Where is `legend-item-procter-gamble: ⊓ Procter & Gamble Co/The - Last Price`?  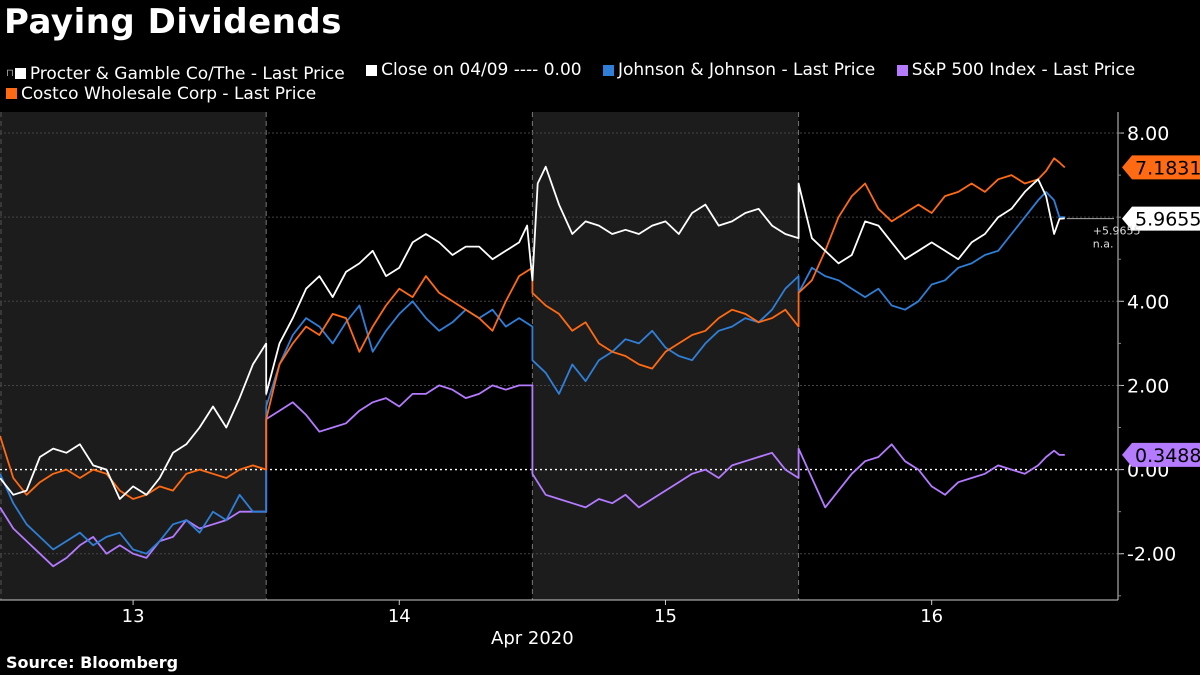
legend-item-procter-gamble: ⊓ Procter & Gamble Co/The - Last Price is located at coordinates (175, 74).